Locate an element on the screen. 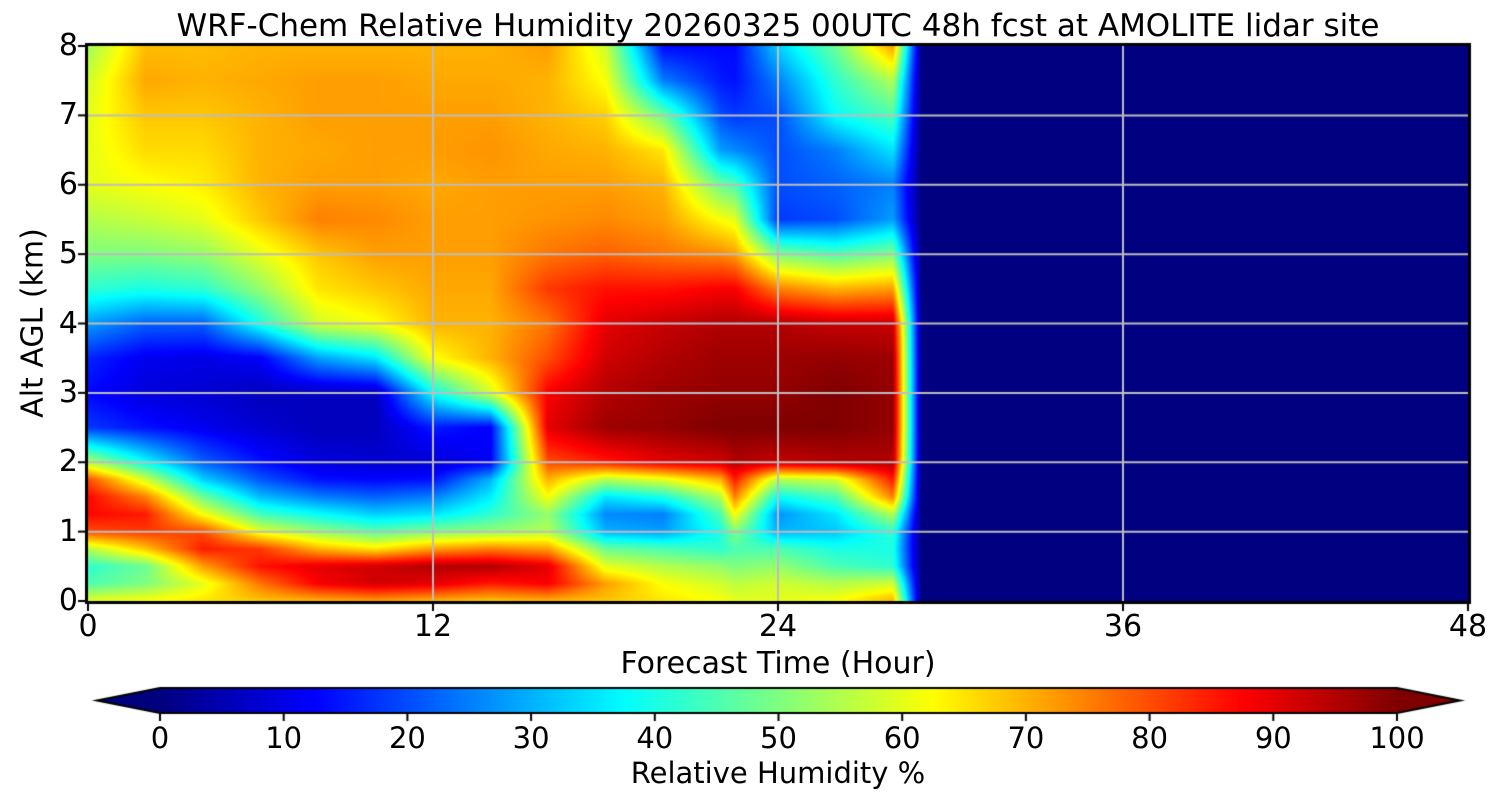  colorbar-tick-label: 0 is located at coordinates (160, 738).